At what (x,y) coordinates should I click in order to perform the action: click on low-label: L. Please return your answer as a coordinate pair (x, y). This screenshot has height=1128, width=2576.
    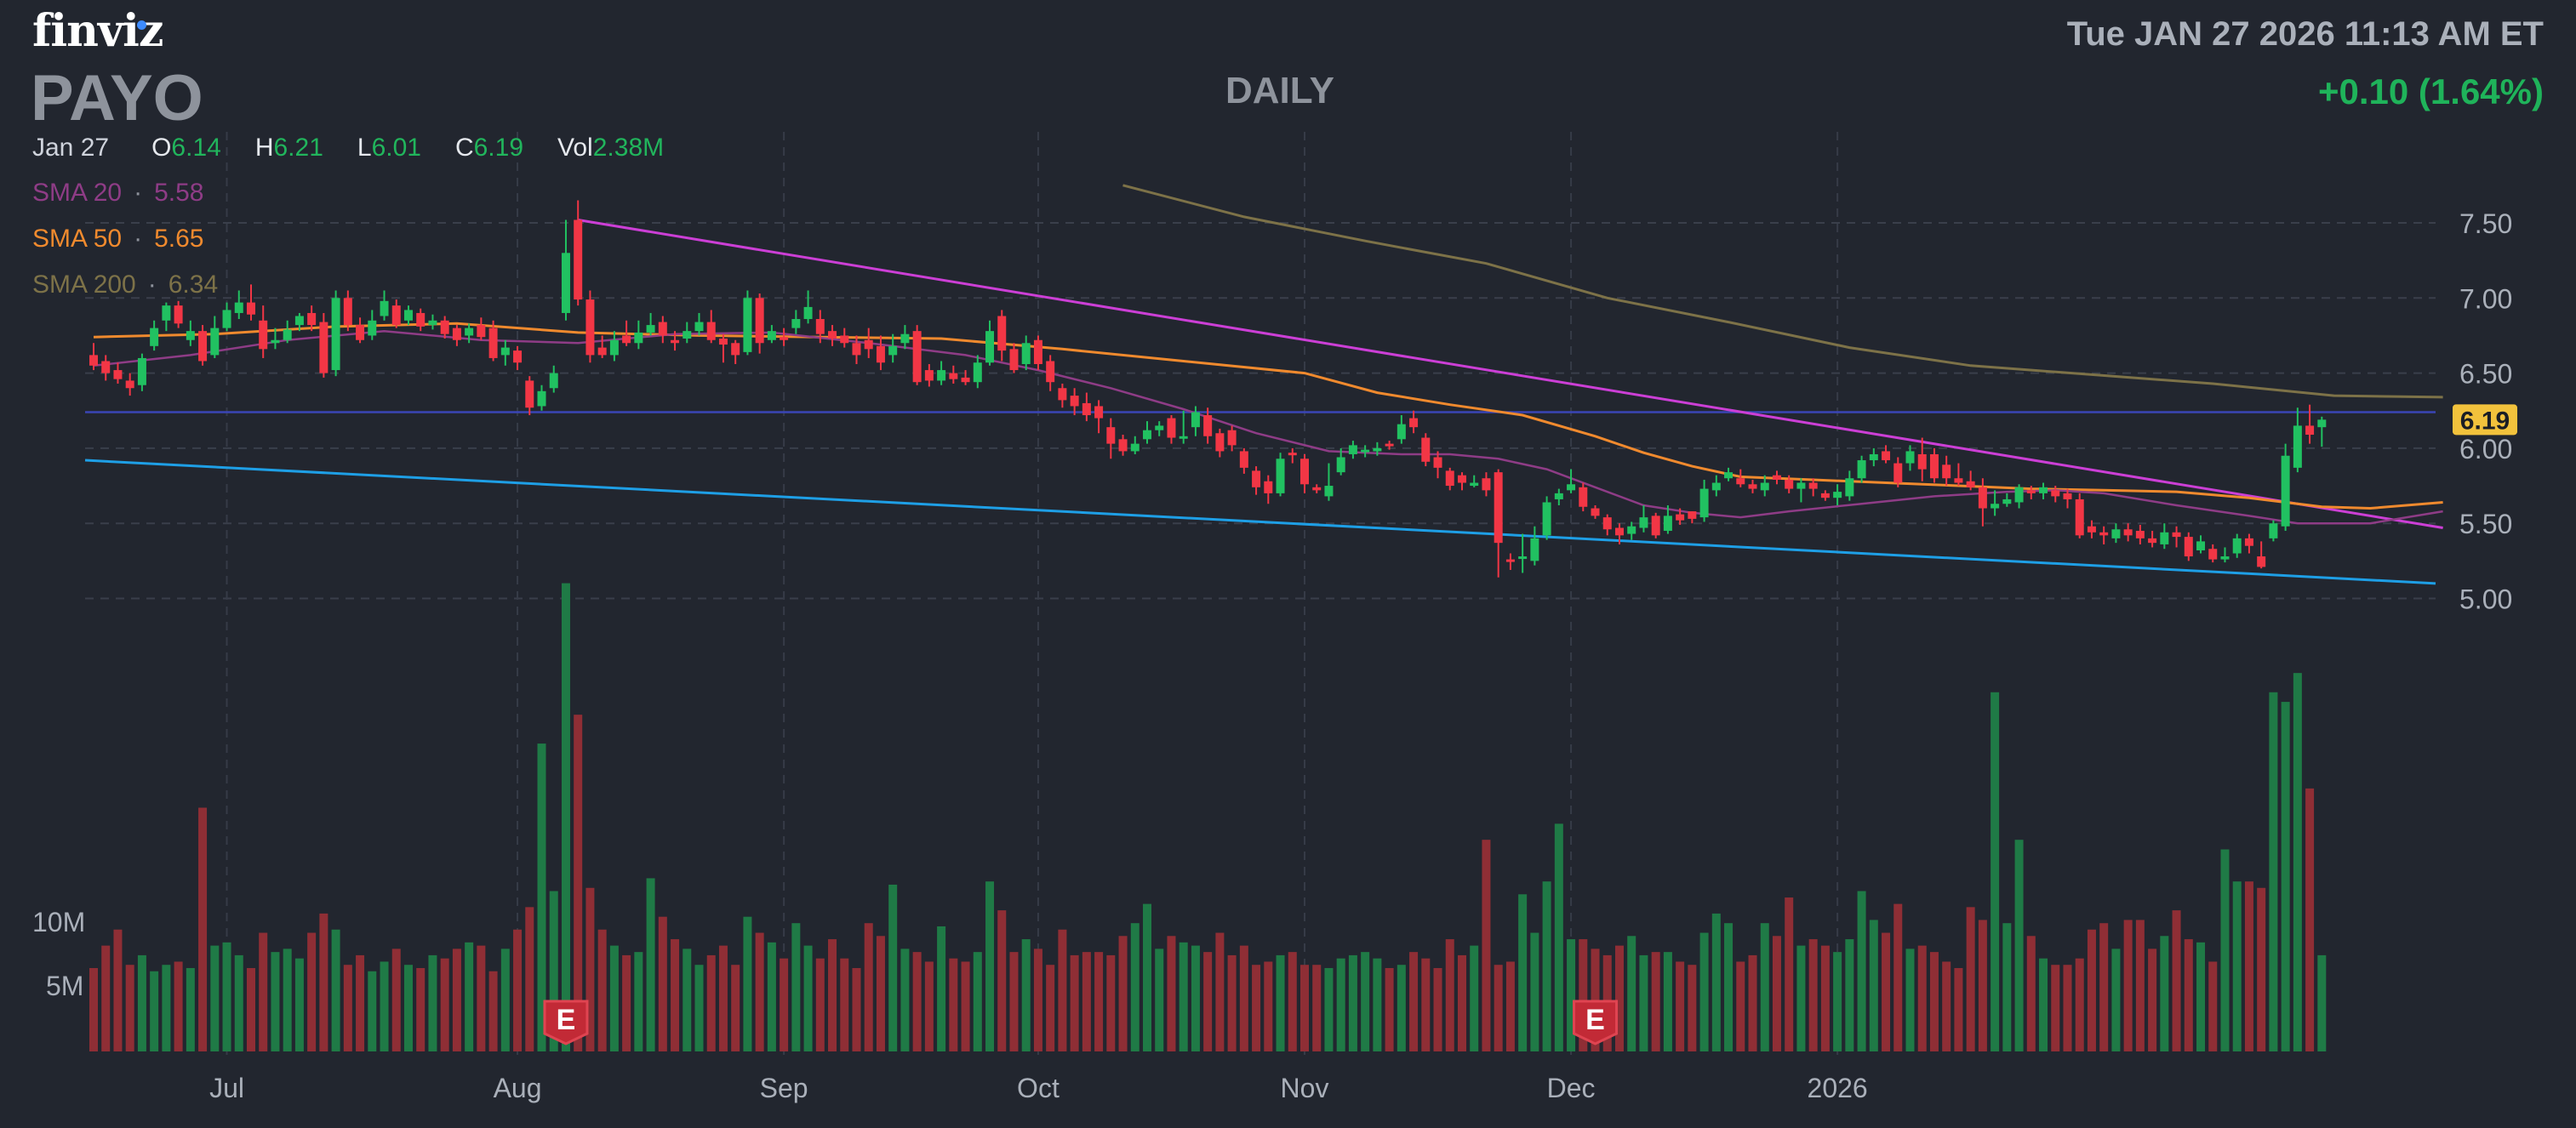
    Looking at the image, I should click on (364, 148).